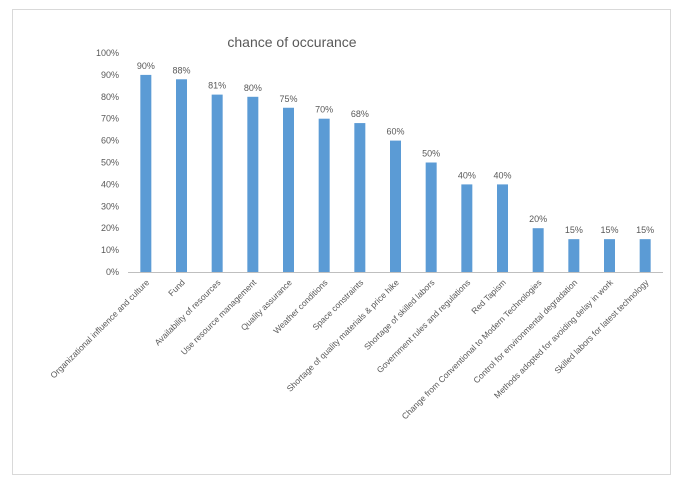 The width and height of the screenshot is (683, 484). I want to click on data-label: 81%, so click(217, 86).